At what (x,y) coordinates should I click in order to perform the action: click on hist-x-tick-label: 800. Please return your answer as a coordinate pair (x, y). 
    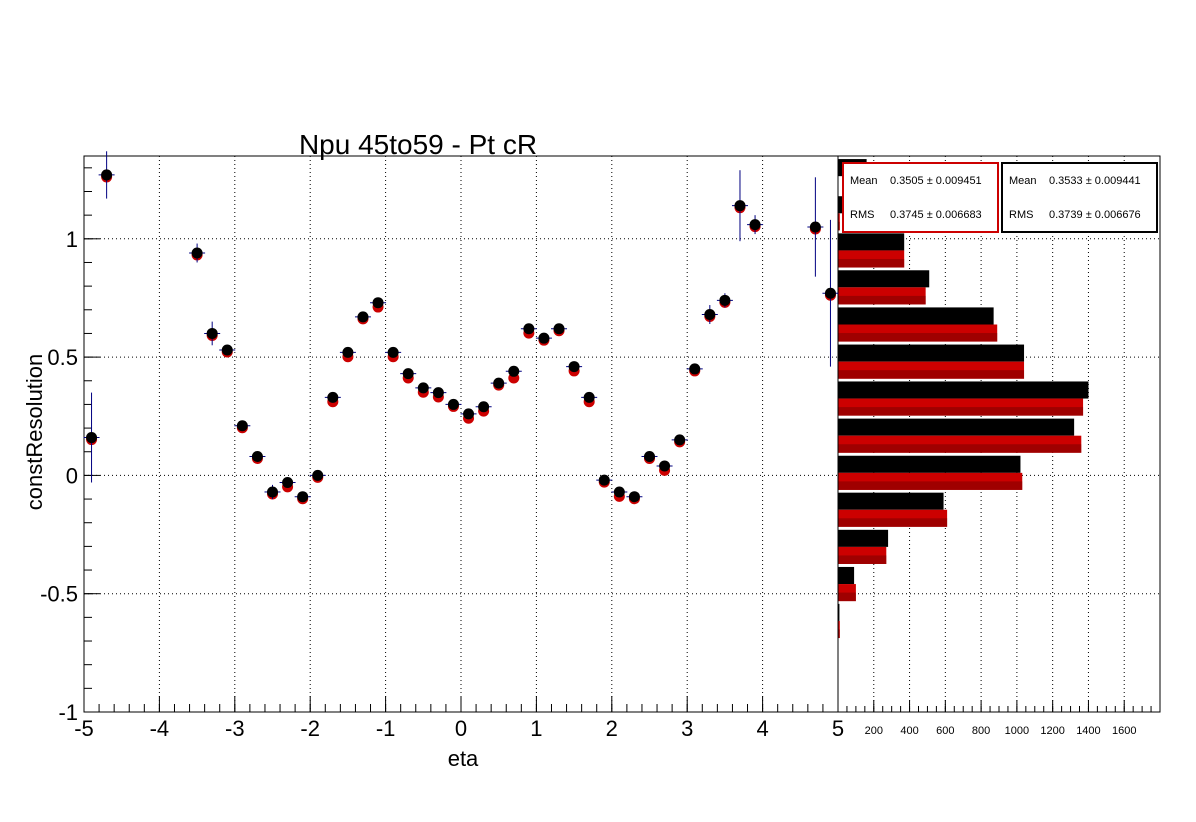
    Looking at the image, I should click on (981, 731).